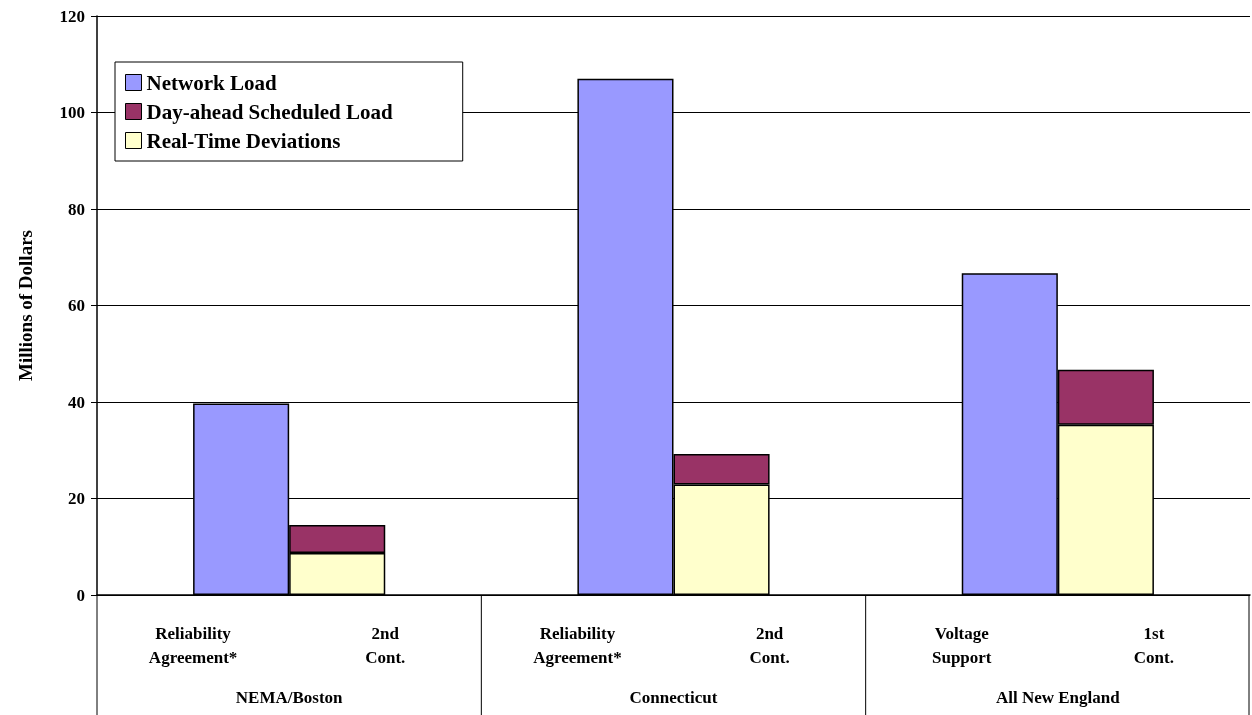 The width and height of the screenshot is (1252, 715). I want to click on x-tick-label: Voltage Support, so click(961, 645).